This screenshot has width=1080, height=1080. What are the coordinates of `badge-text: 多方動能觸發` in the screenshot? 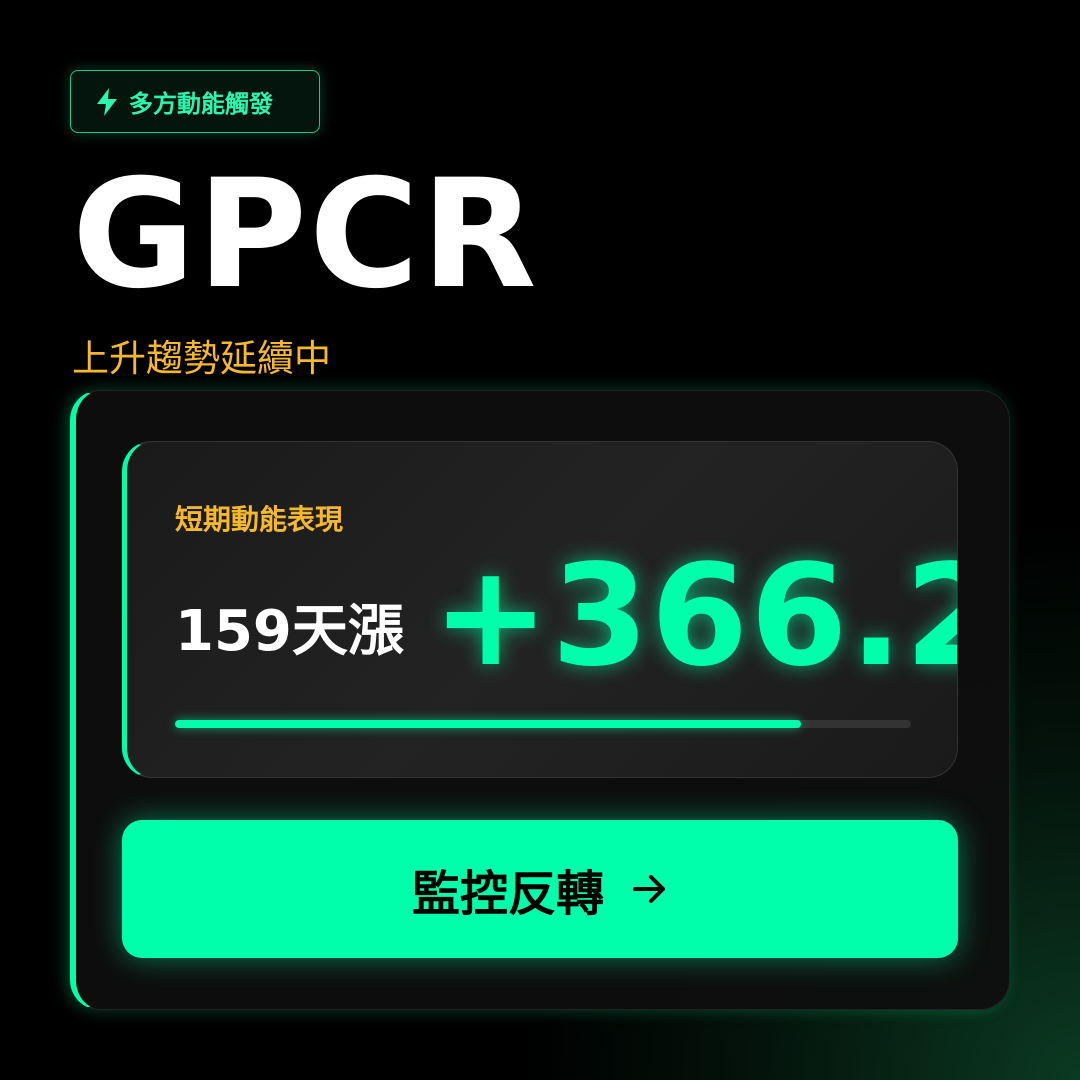 It's located at (201, 104).